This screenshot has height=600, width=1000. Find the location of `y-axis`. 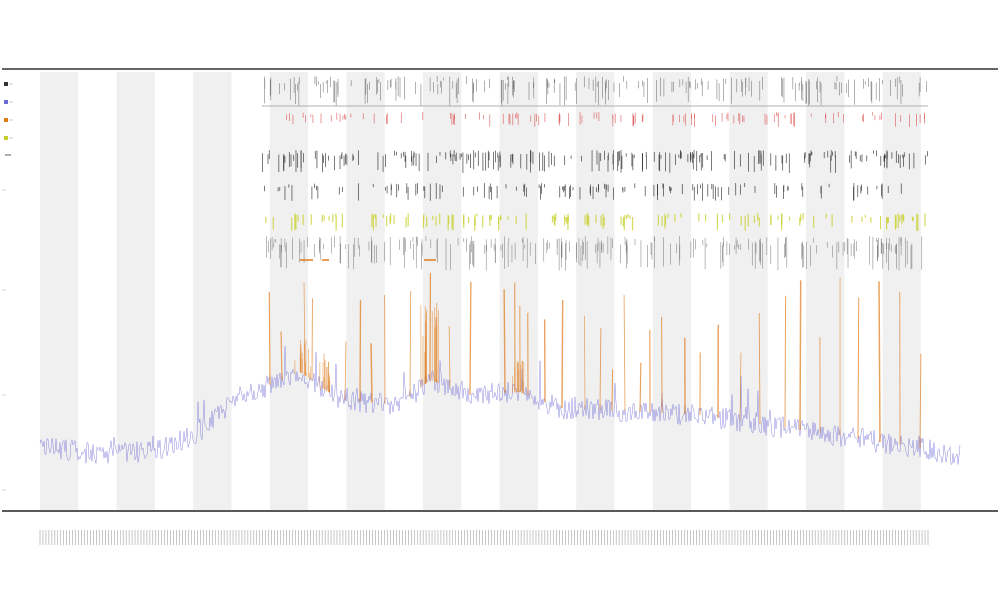

y-axis is located at coordinates (4, 340).